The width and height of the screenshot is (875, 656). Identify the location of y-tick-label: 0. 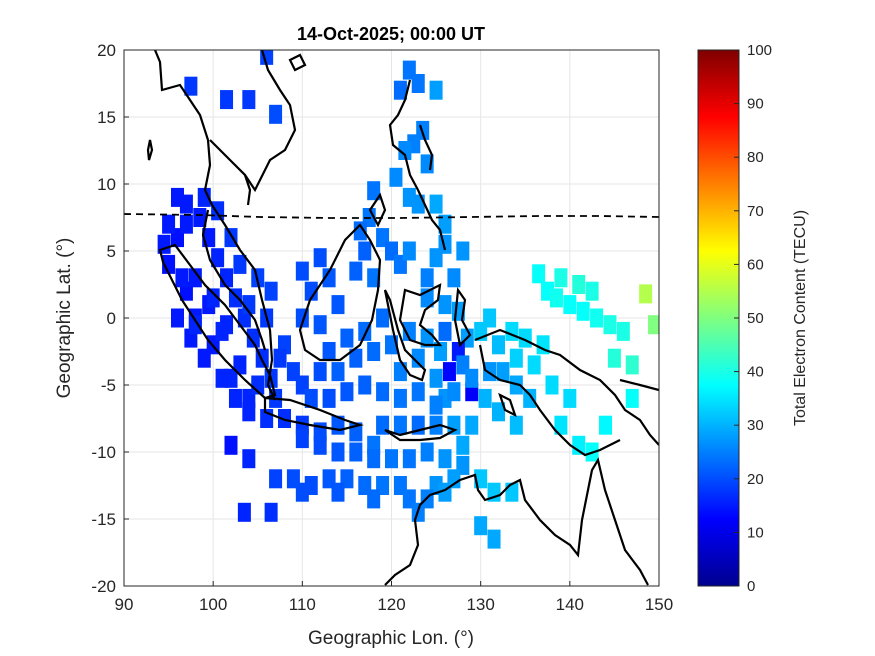
(111, 318).